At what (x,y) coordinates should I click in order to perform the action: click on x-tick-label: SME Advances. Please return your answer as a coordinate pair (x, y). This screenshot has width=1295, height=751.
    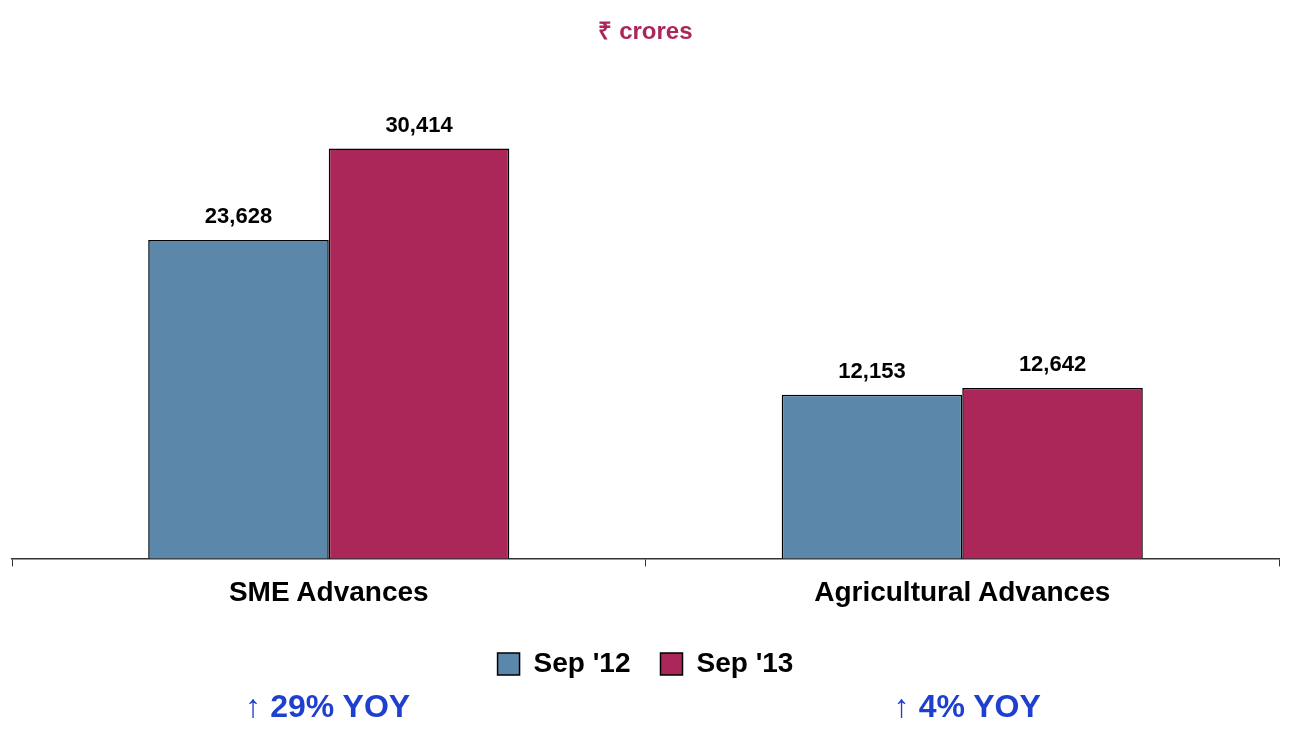
    Looking at the image, I should click on (328, 591).